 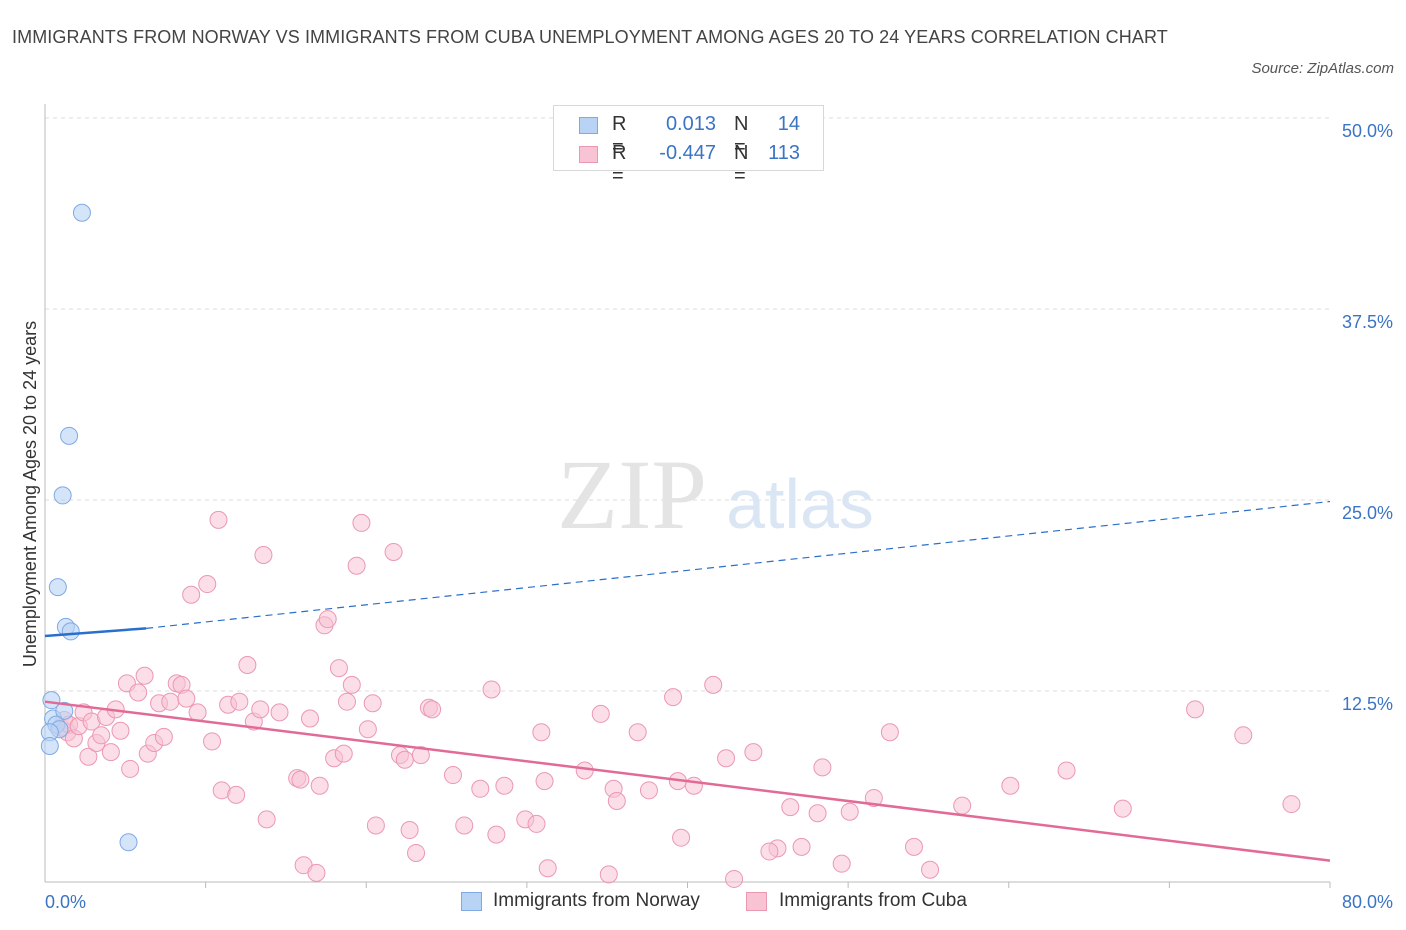 What do you see at coordinates (784, 153) in the screenshot?
I see `legend-n-value: 113` at bounding box center [784, 153].